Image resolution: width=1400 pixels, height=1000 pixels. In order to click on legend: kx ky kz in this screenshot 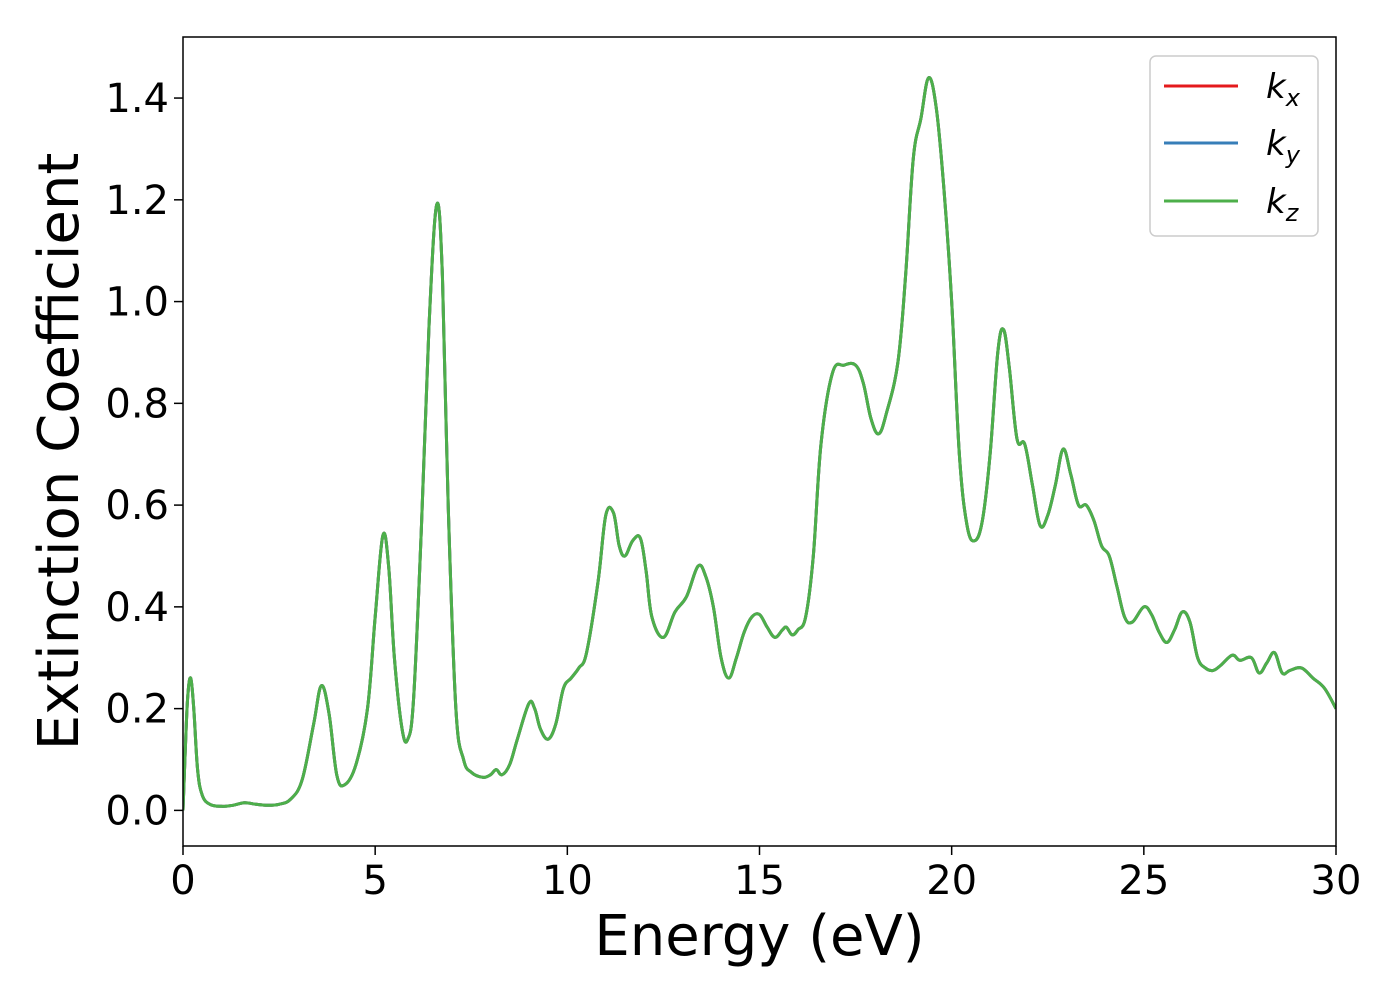, I will do `click(1234, 146)`.